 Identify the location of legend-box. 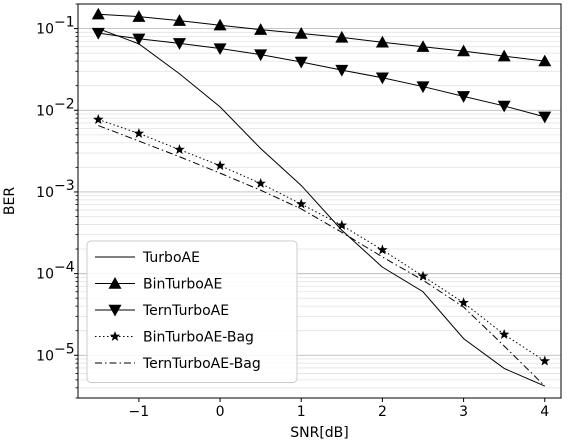
(192, 311).